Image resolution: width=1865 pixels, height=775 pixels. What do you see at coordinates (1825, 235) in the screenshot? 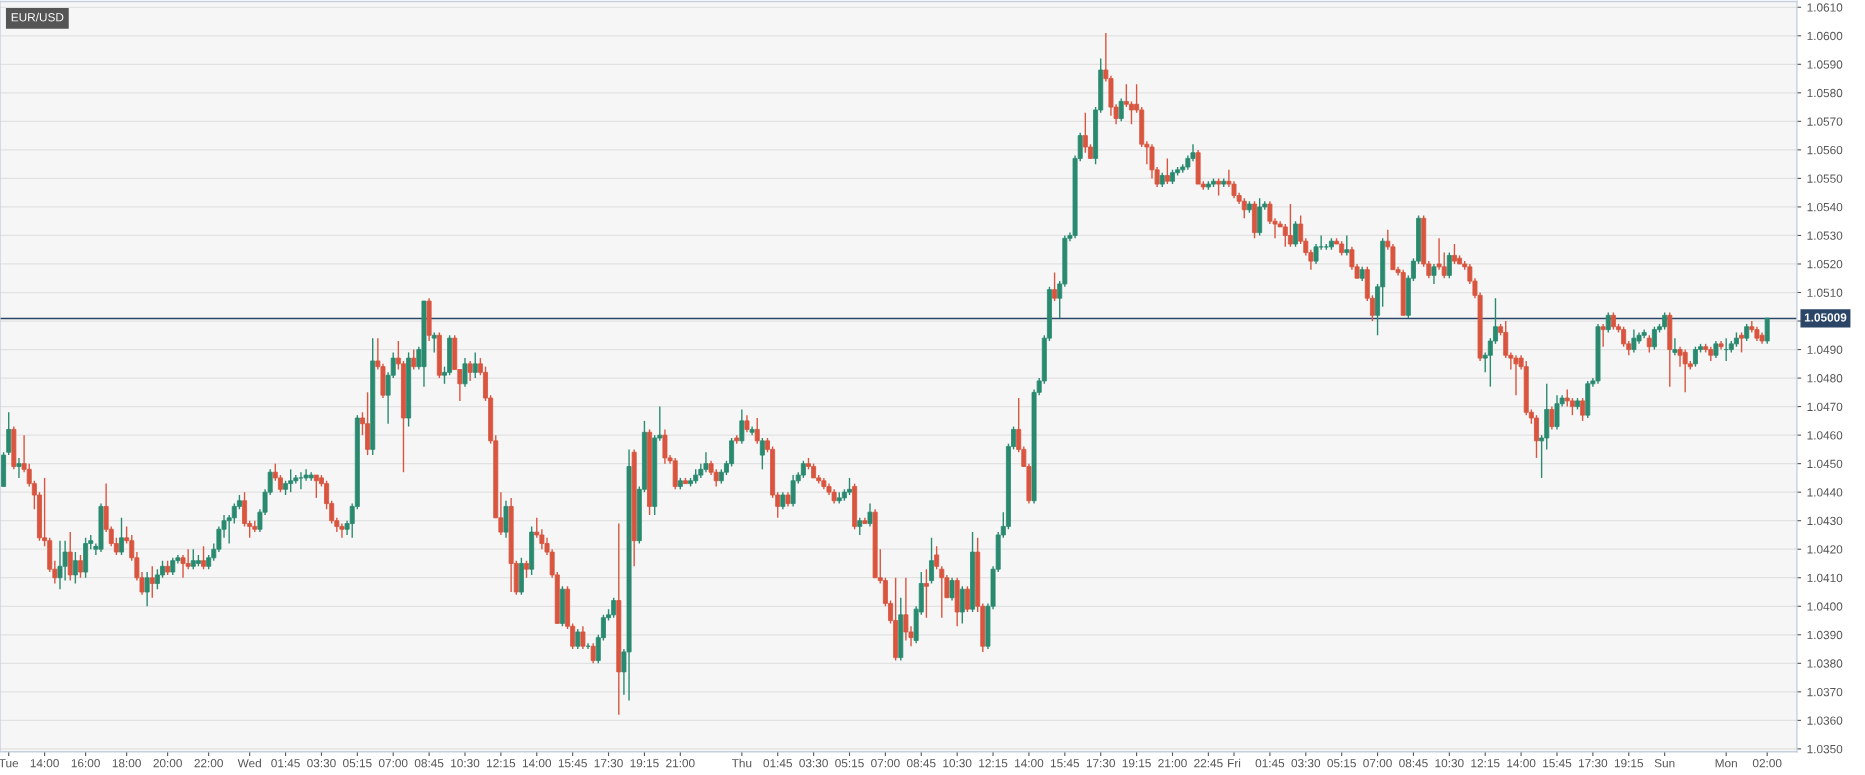
I see `y-tick-label: 1.0530` at bounding box center [1825, 235].